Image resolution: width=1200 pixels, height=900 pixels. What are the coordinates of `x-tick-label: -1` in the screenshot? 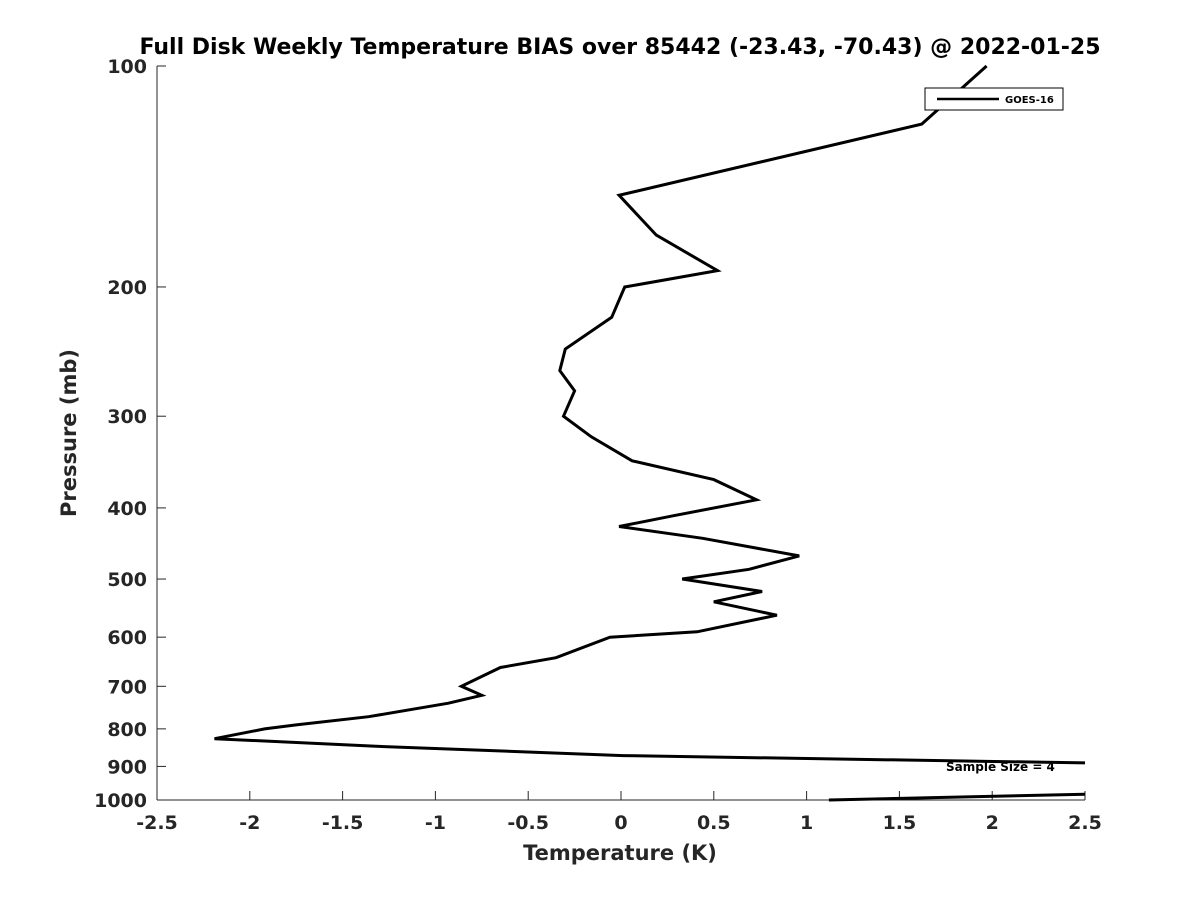 It's located at (435, 823).